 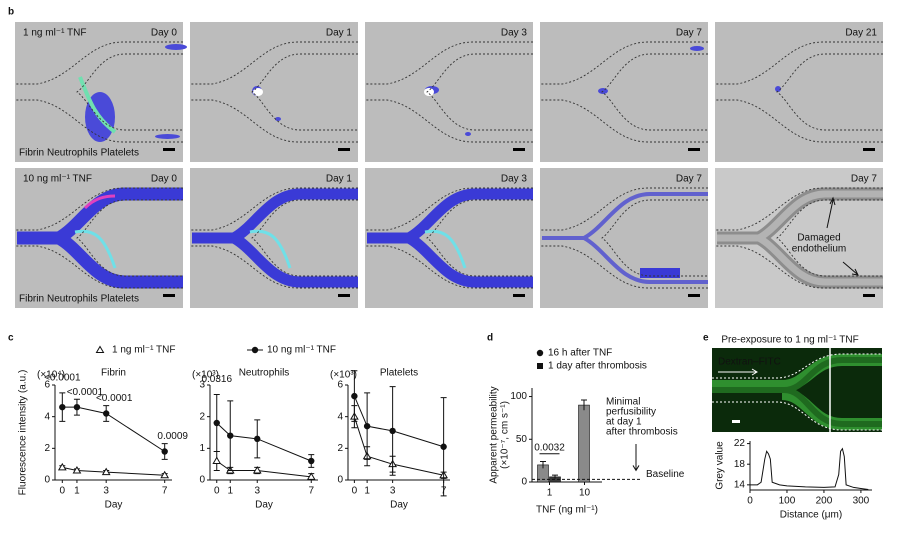 What do you see at coordinates (555, 476) in the screenshot?
I see `error-bar` at bounding box center [555, 476].